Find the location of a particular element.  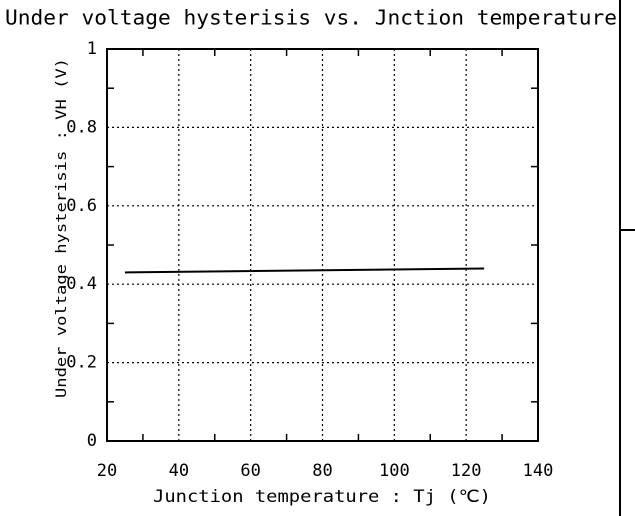

y-tick-label: 1 is located at coordinates (92, 49).